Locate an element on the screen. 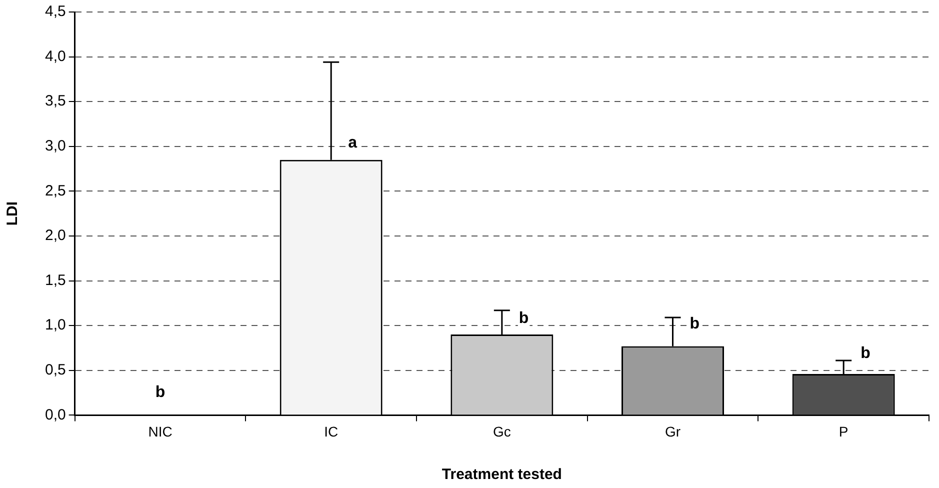 This screenshot has width=939, height=488. y-tick-label: 0,0 is located at coordinates (55, 415).